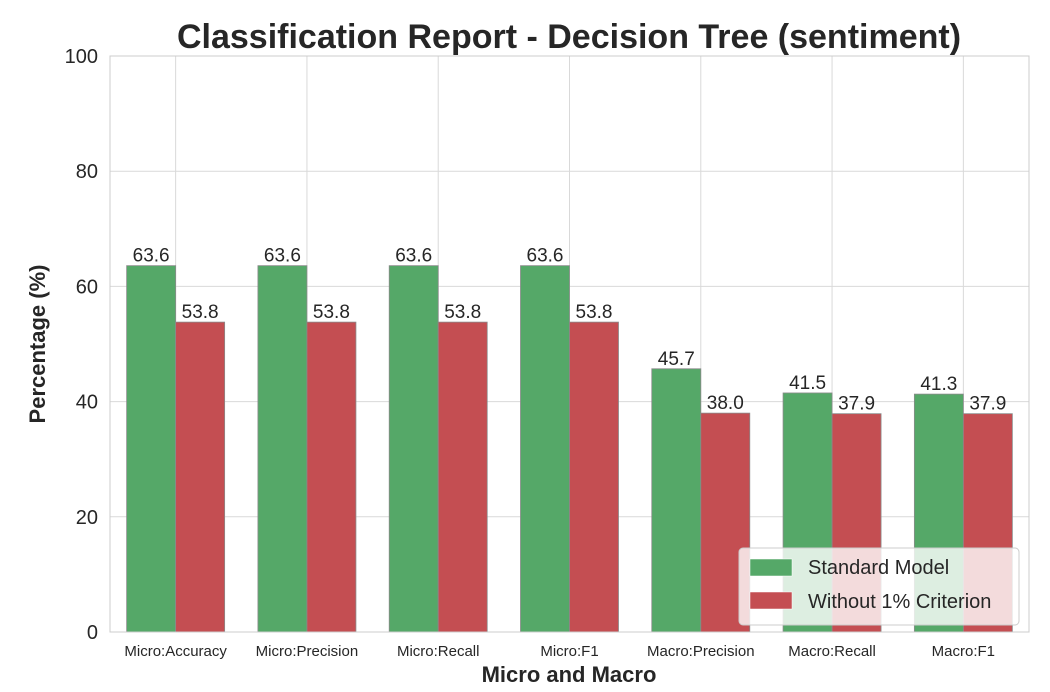  What do you see at coordinates (676, 359) in the screenshot?
I see `data-label: 45.7` at bounding box center [676, 359].